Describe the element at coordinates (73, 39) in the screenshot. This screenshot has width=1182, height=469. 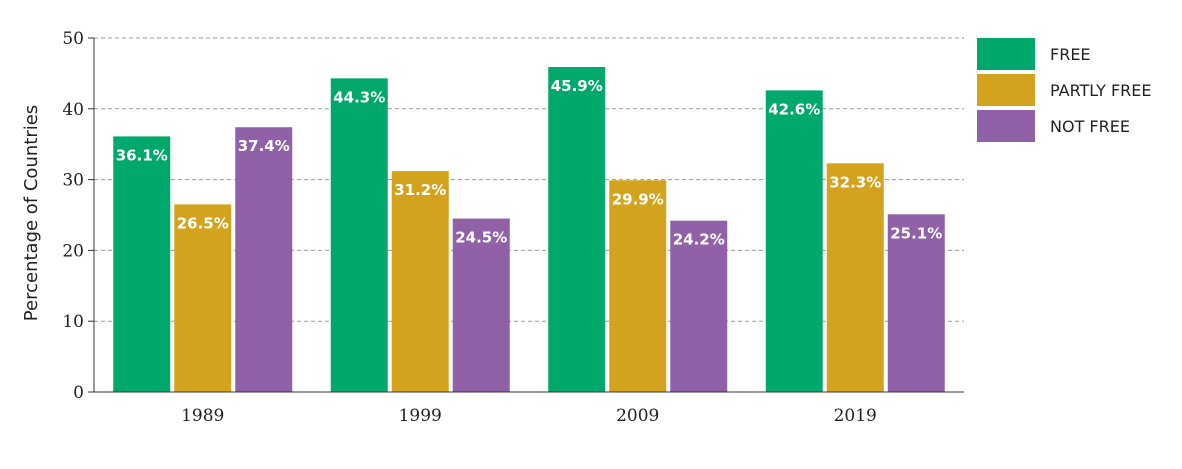
I see `y-tick-label: 50` at that location.